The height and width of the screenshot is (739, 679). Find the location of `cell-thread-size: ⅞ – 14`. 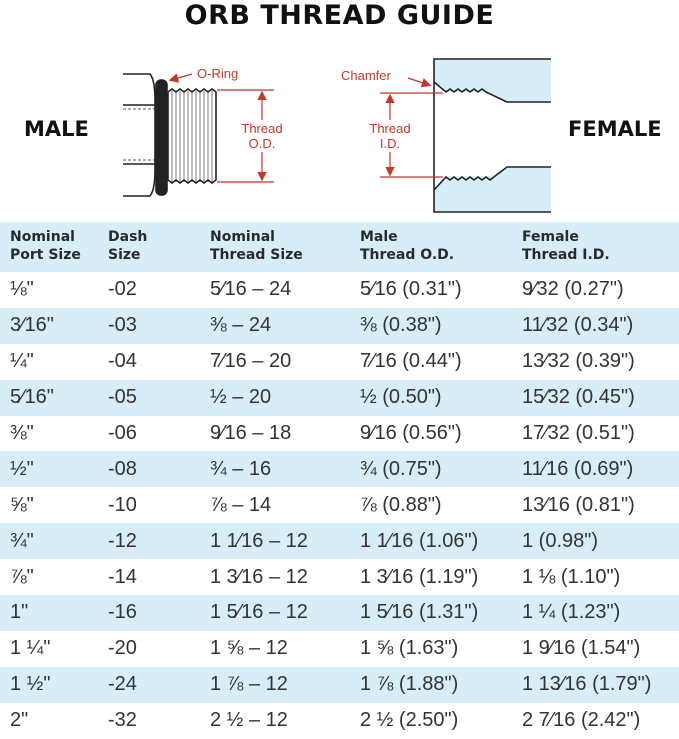

cell-thread-size: ⅞ – 14 is located at coordinates (241, 504).